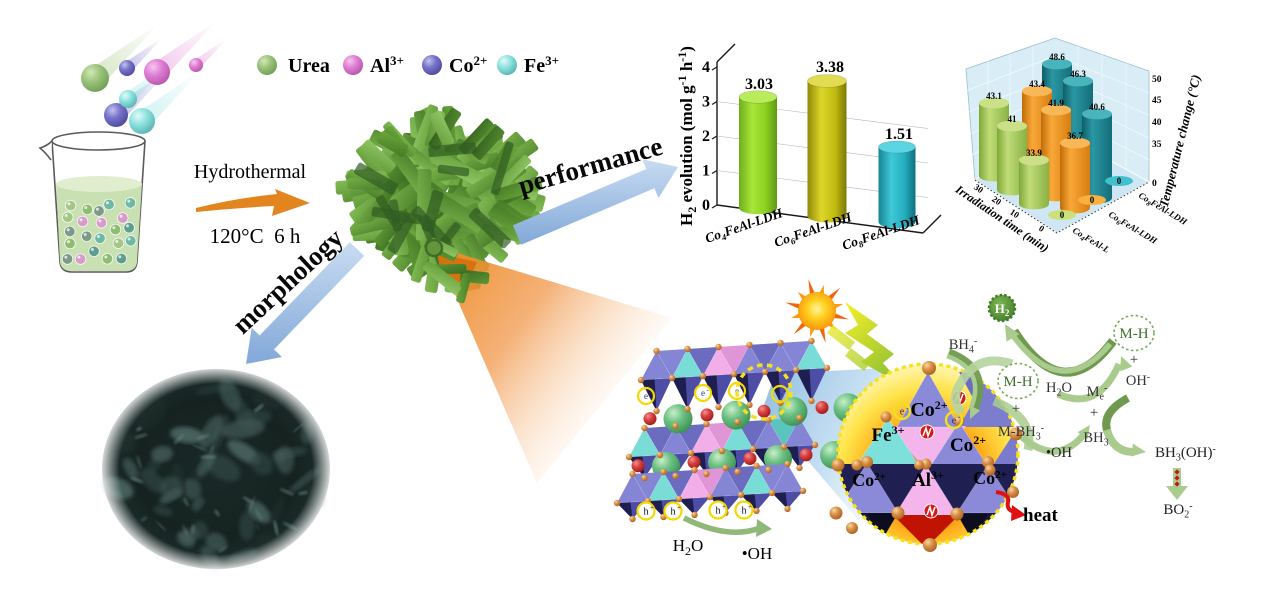 The image size is (1269, 595). Describe the element at coordinates (759, 84) in the screenshot. I see `svg-text: 3.03` at that location.